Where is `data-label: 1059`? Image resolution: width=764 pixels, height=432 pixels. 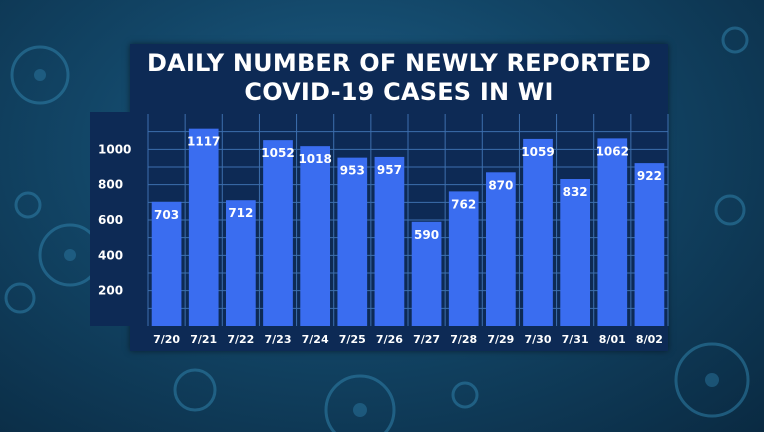
data-label: 1059 is located at coordinates (537, 152).